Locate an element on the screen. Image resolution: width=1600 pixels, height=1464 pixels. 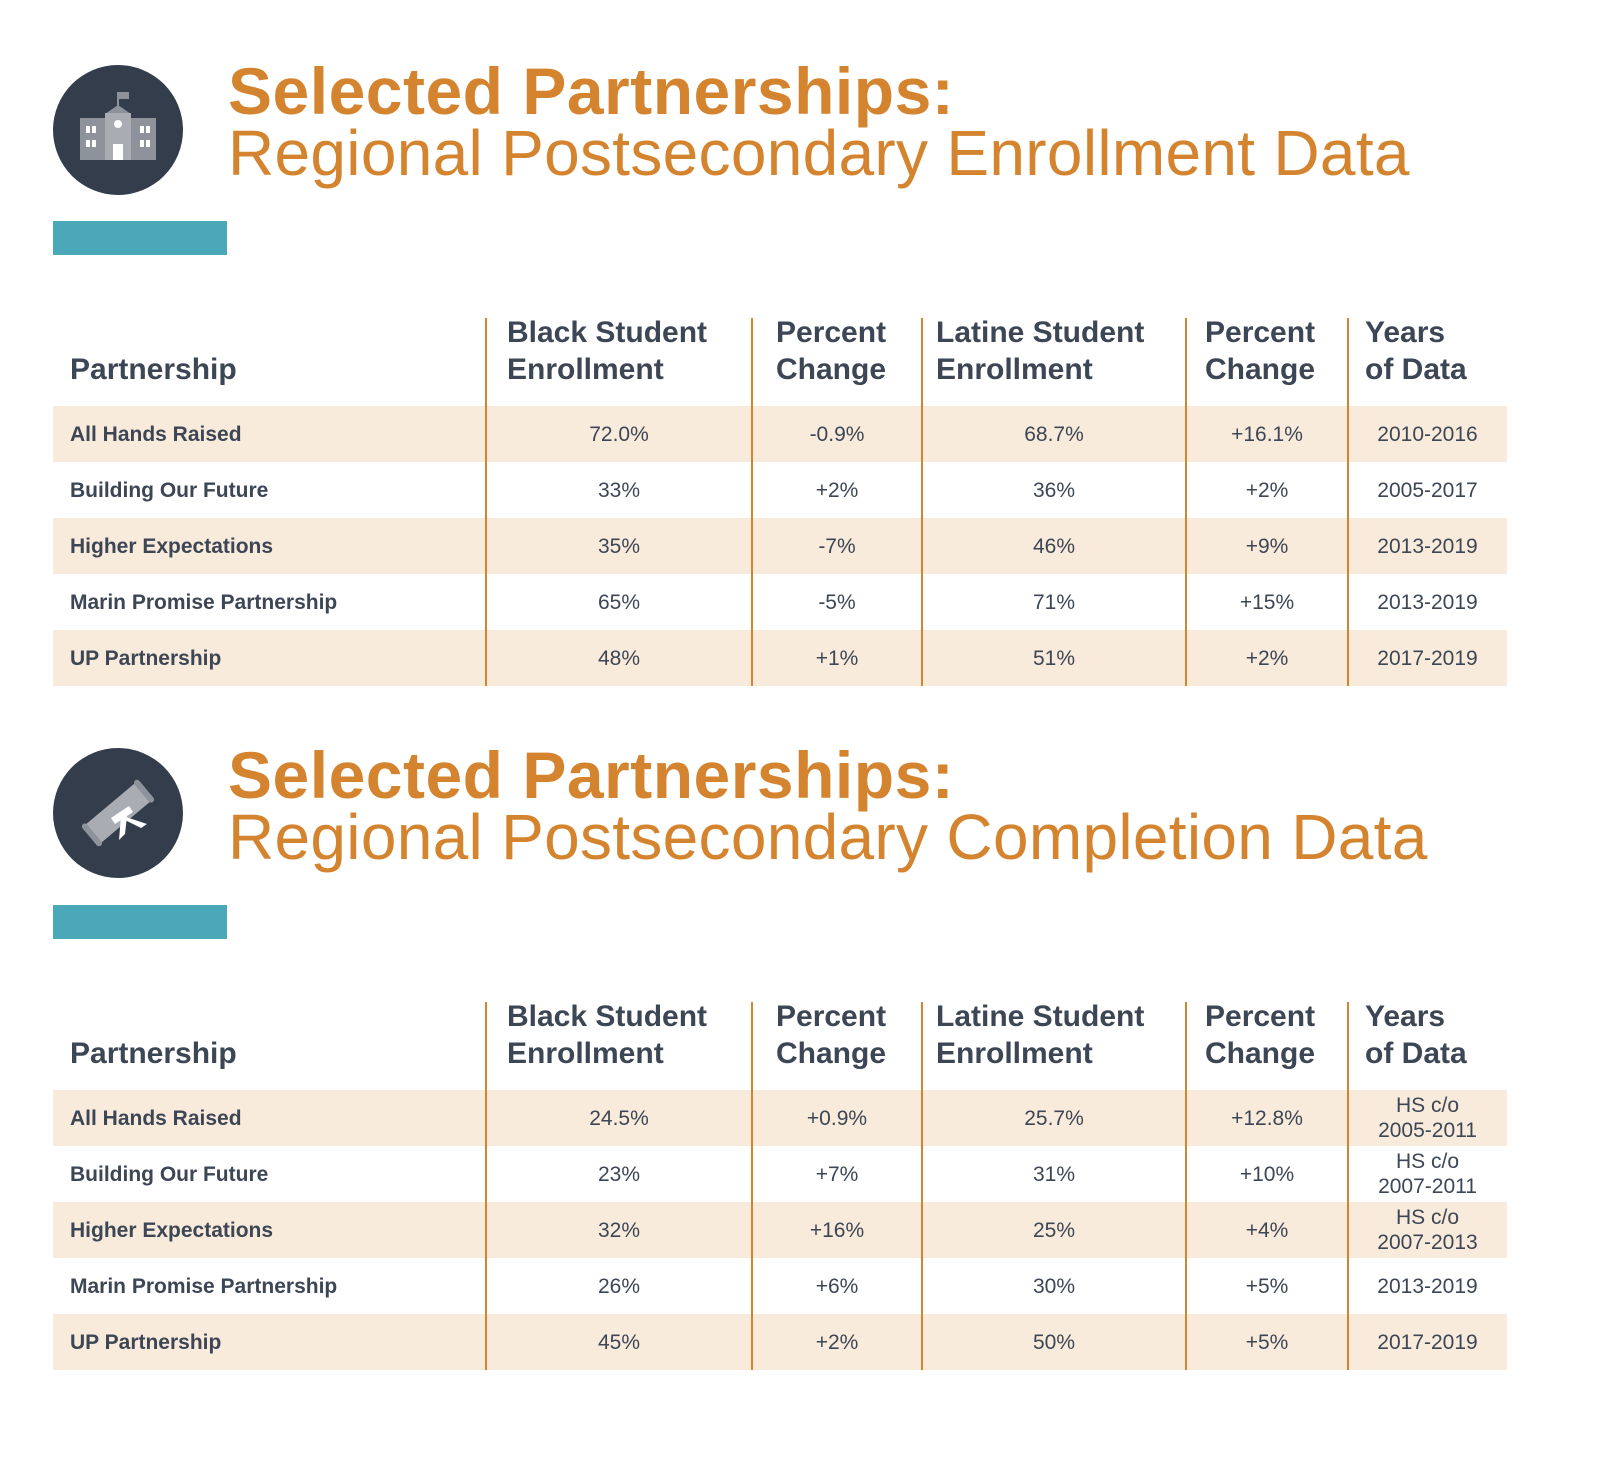
title-line2: Regional Postsecondary Completion Data is located at coordinates (828, 837).